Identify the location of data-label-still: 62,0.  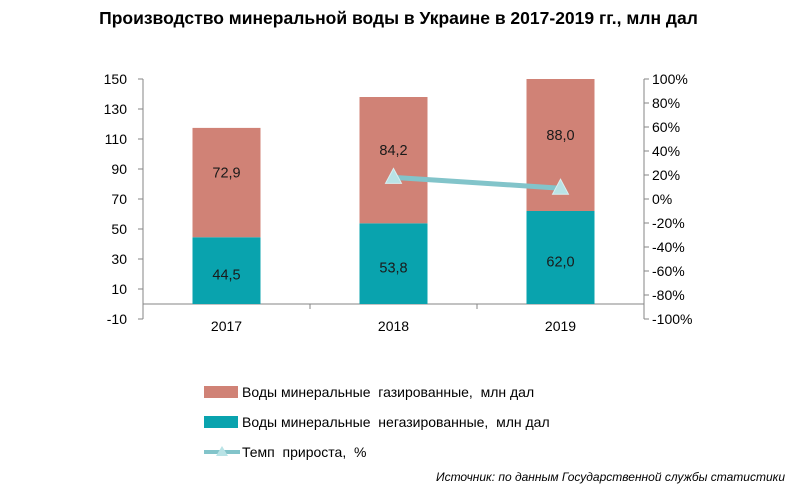
(560, 263).